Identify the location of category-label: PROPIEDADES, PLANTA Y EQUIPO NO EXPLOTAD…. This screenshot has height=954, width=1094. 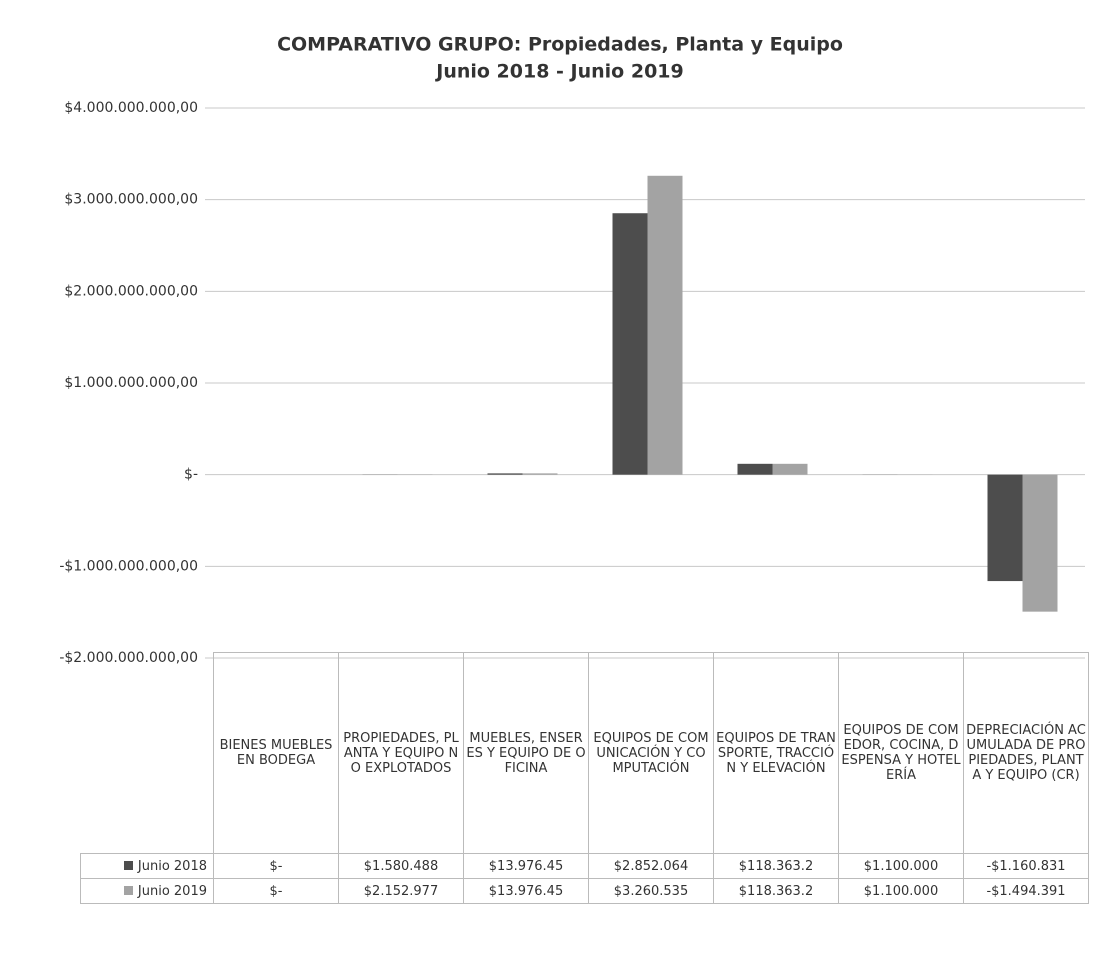
(401, 753).